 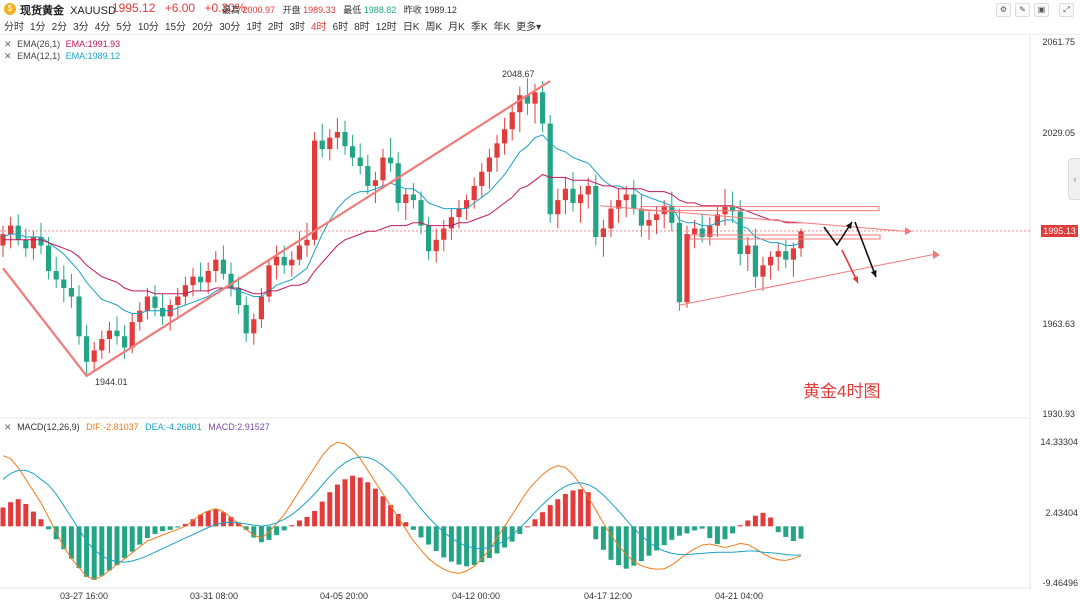 What do you see at coordinates (230, 27) in the screenshot?
I see `period-tab: 30分` at bounding box center [230, 27].